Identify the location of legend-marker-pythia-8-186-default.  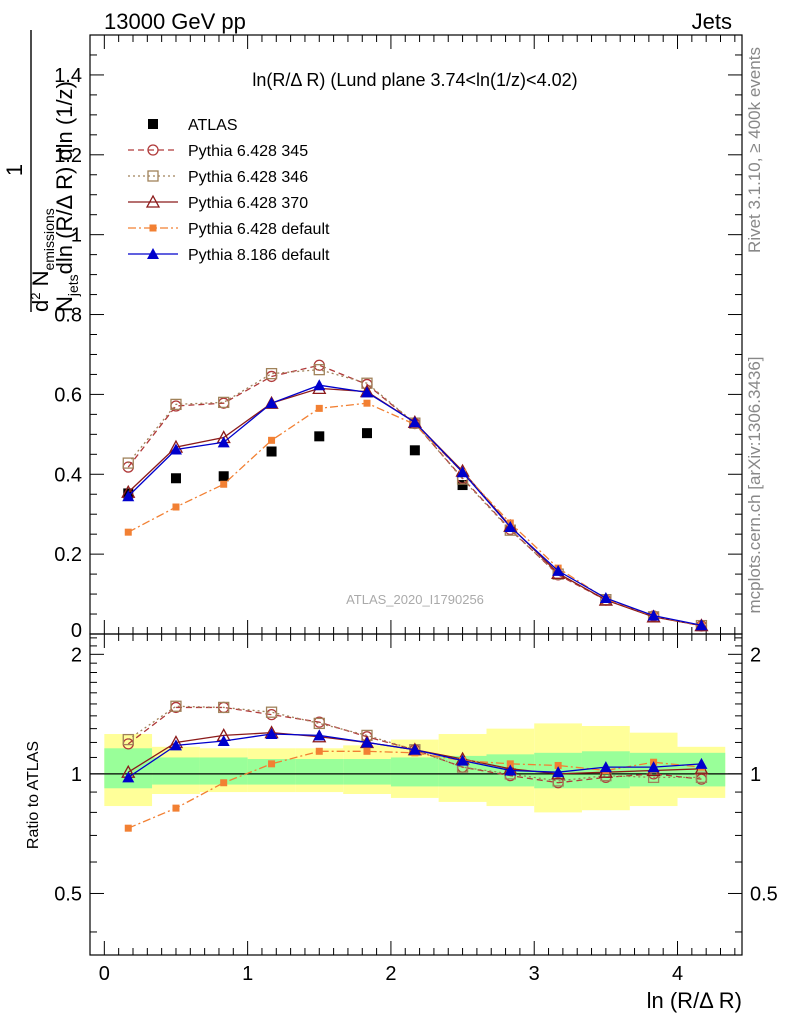
(153, 253).